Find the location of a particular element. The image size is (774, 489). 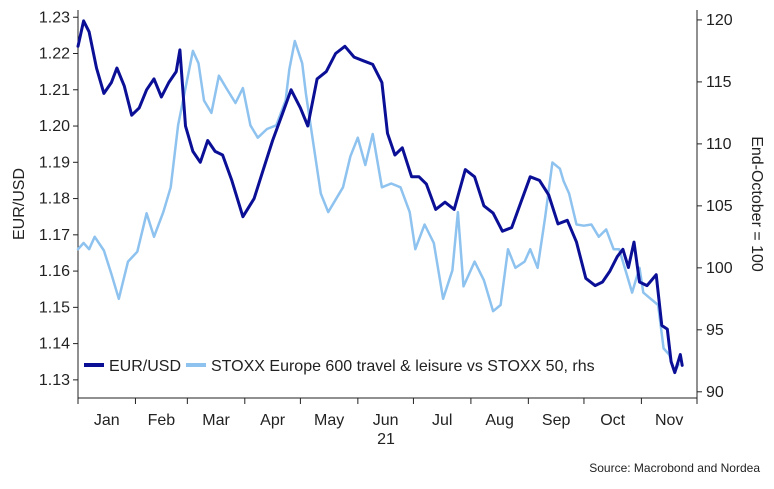

y-axis-left-title: EUR/USD is located at coordinates (19, 204).